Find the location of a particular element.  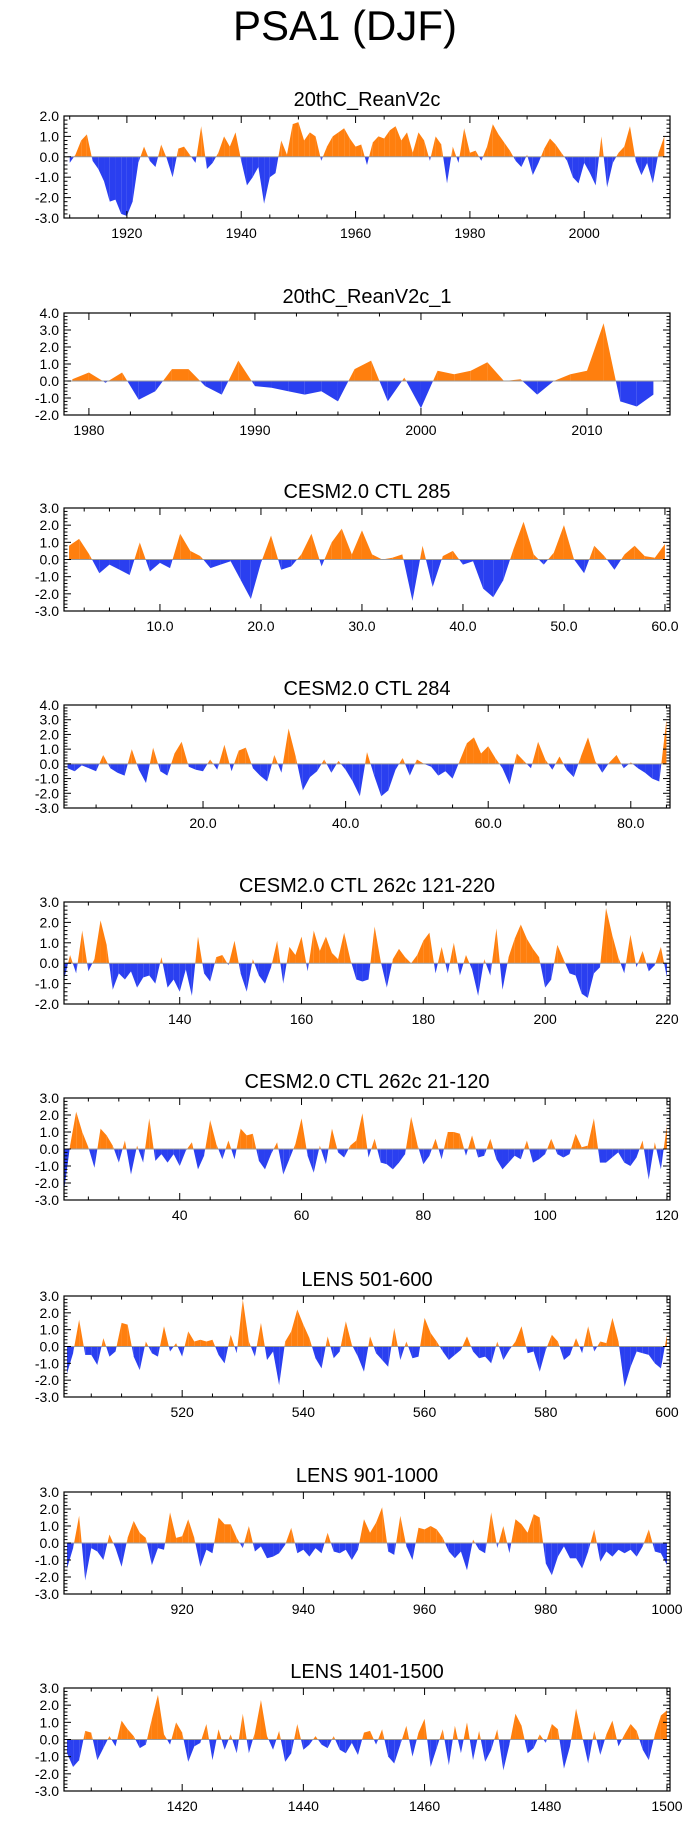

x-tick-label: 10.0 is located at coordinates (159, 626).